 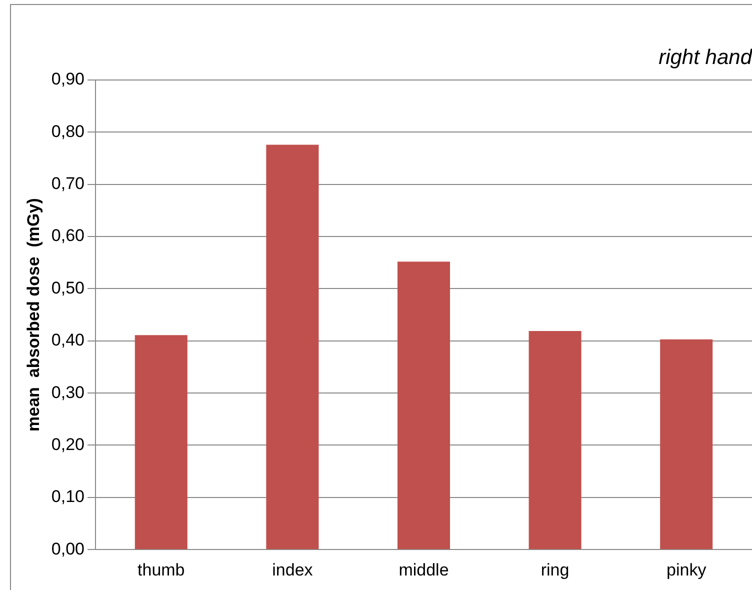 I want to click on x-tick-label: thumb, so click(x=161, y=570).